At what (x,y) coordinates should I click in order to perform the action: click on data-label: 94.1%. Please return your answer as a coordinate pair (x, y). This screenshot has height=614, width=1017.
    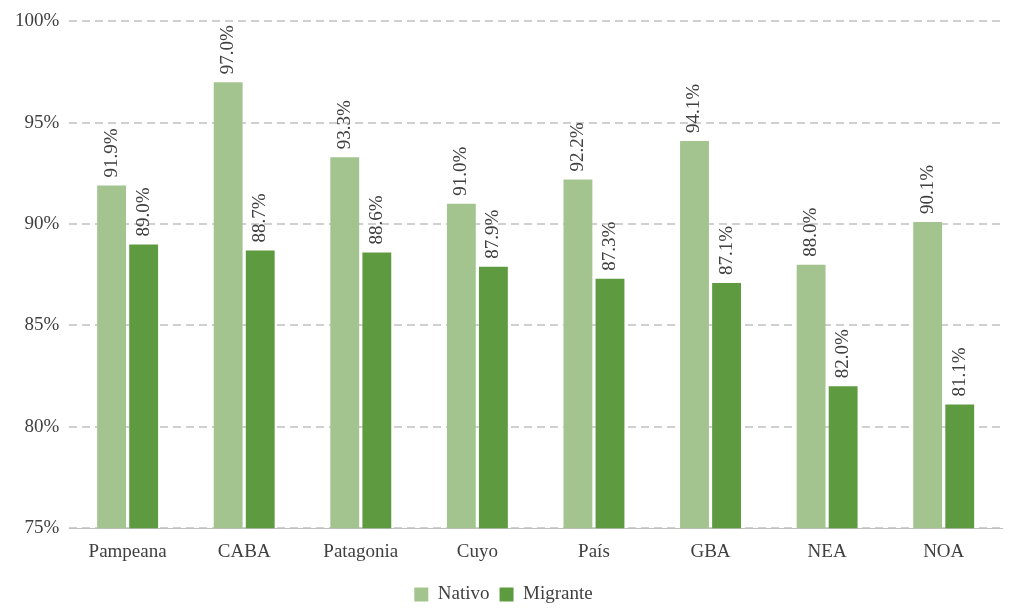
    Looking at the image, I should click on (693, 108).